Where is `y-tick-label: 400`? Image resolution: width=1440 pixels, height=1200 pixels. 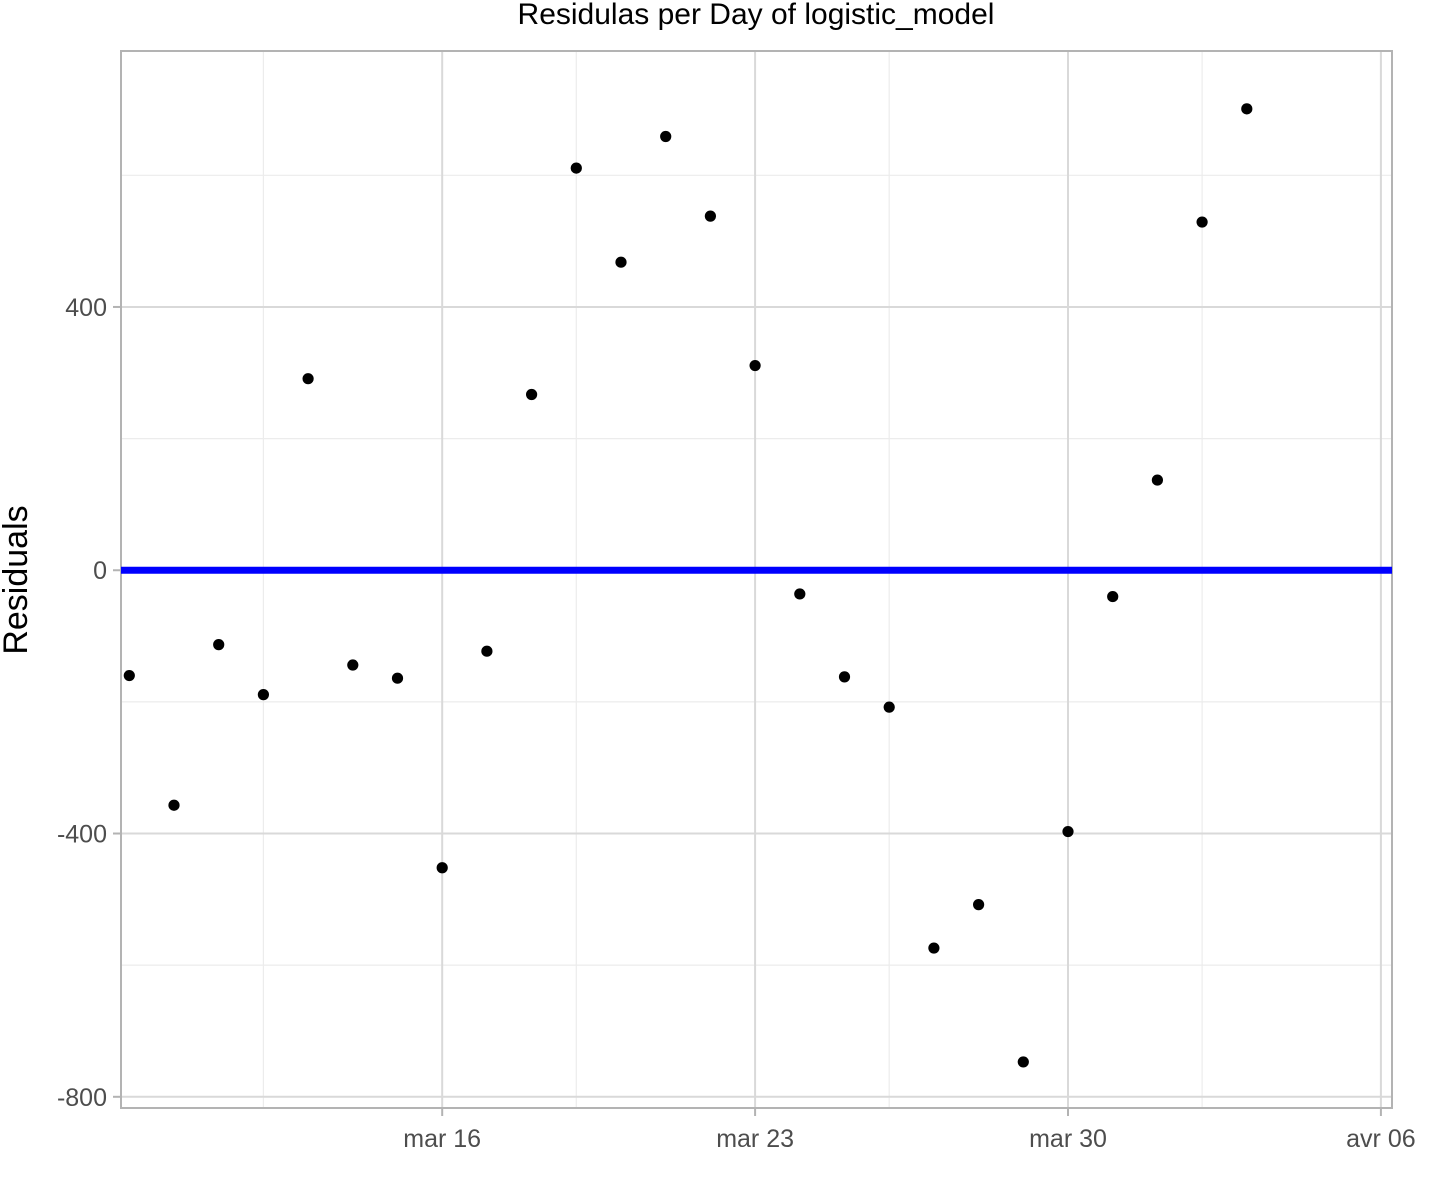
y-tick-label: 400 is located at coordinates (86, 308).